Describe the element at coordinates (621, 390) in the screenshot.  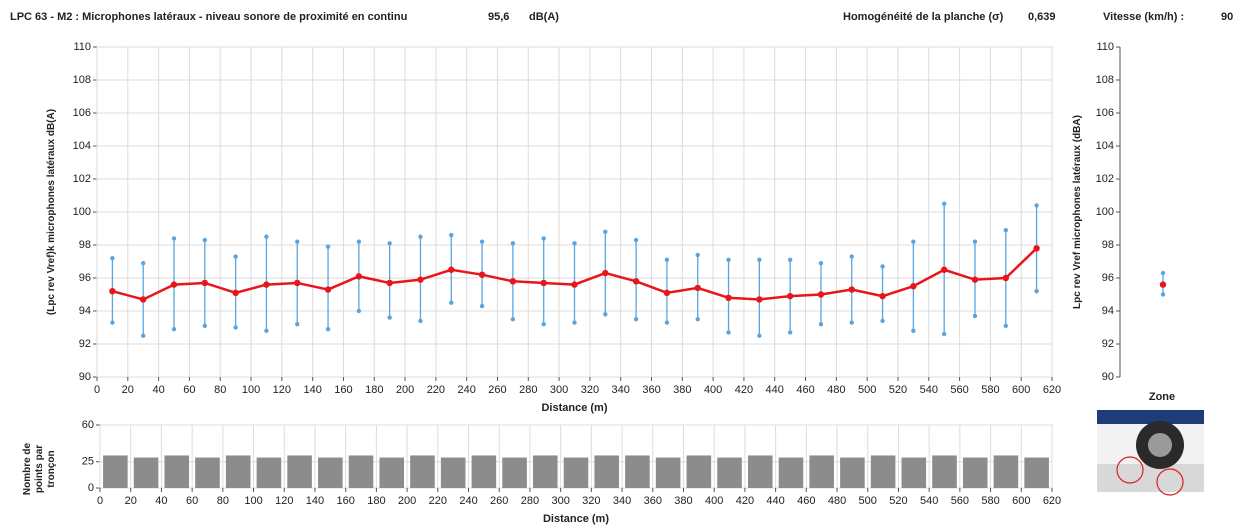
I see `x-tick-label: 340` at that location.